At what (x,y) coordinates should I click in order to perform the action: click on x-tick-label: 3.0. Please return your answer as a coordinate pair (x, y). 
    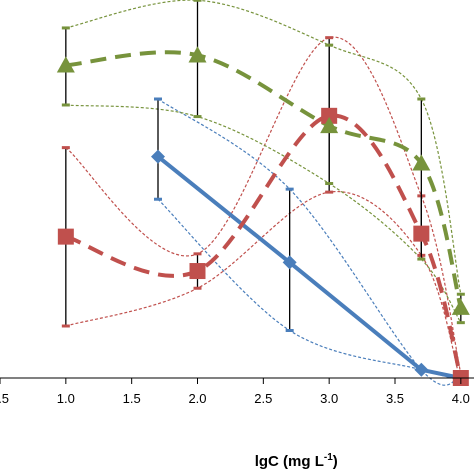
    Looking at the image, I should click on (329, 398).